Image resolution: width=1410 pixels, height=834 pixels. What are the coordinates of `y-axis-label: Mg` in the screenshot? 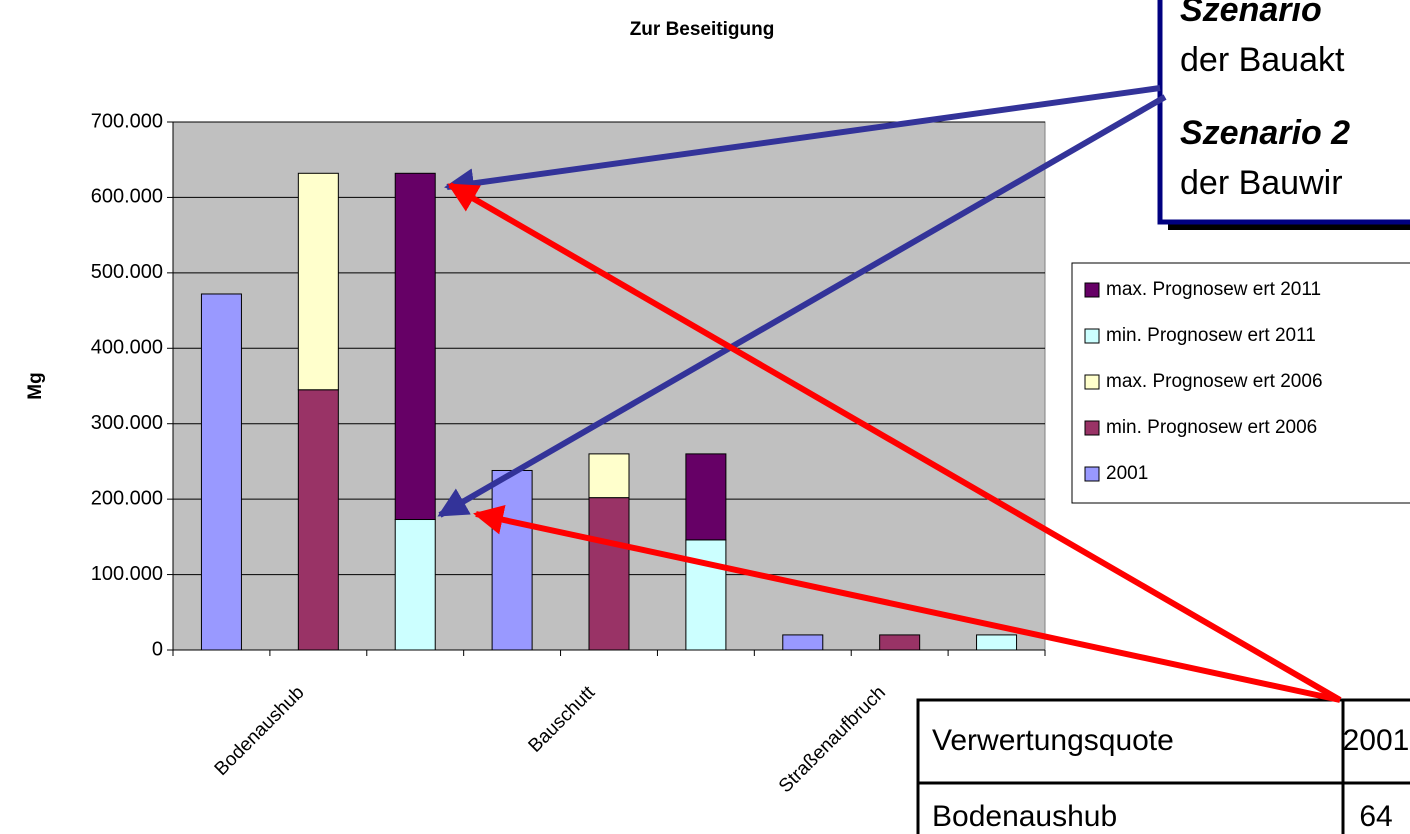 It's located at (35, 385).